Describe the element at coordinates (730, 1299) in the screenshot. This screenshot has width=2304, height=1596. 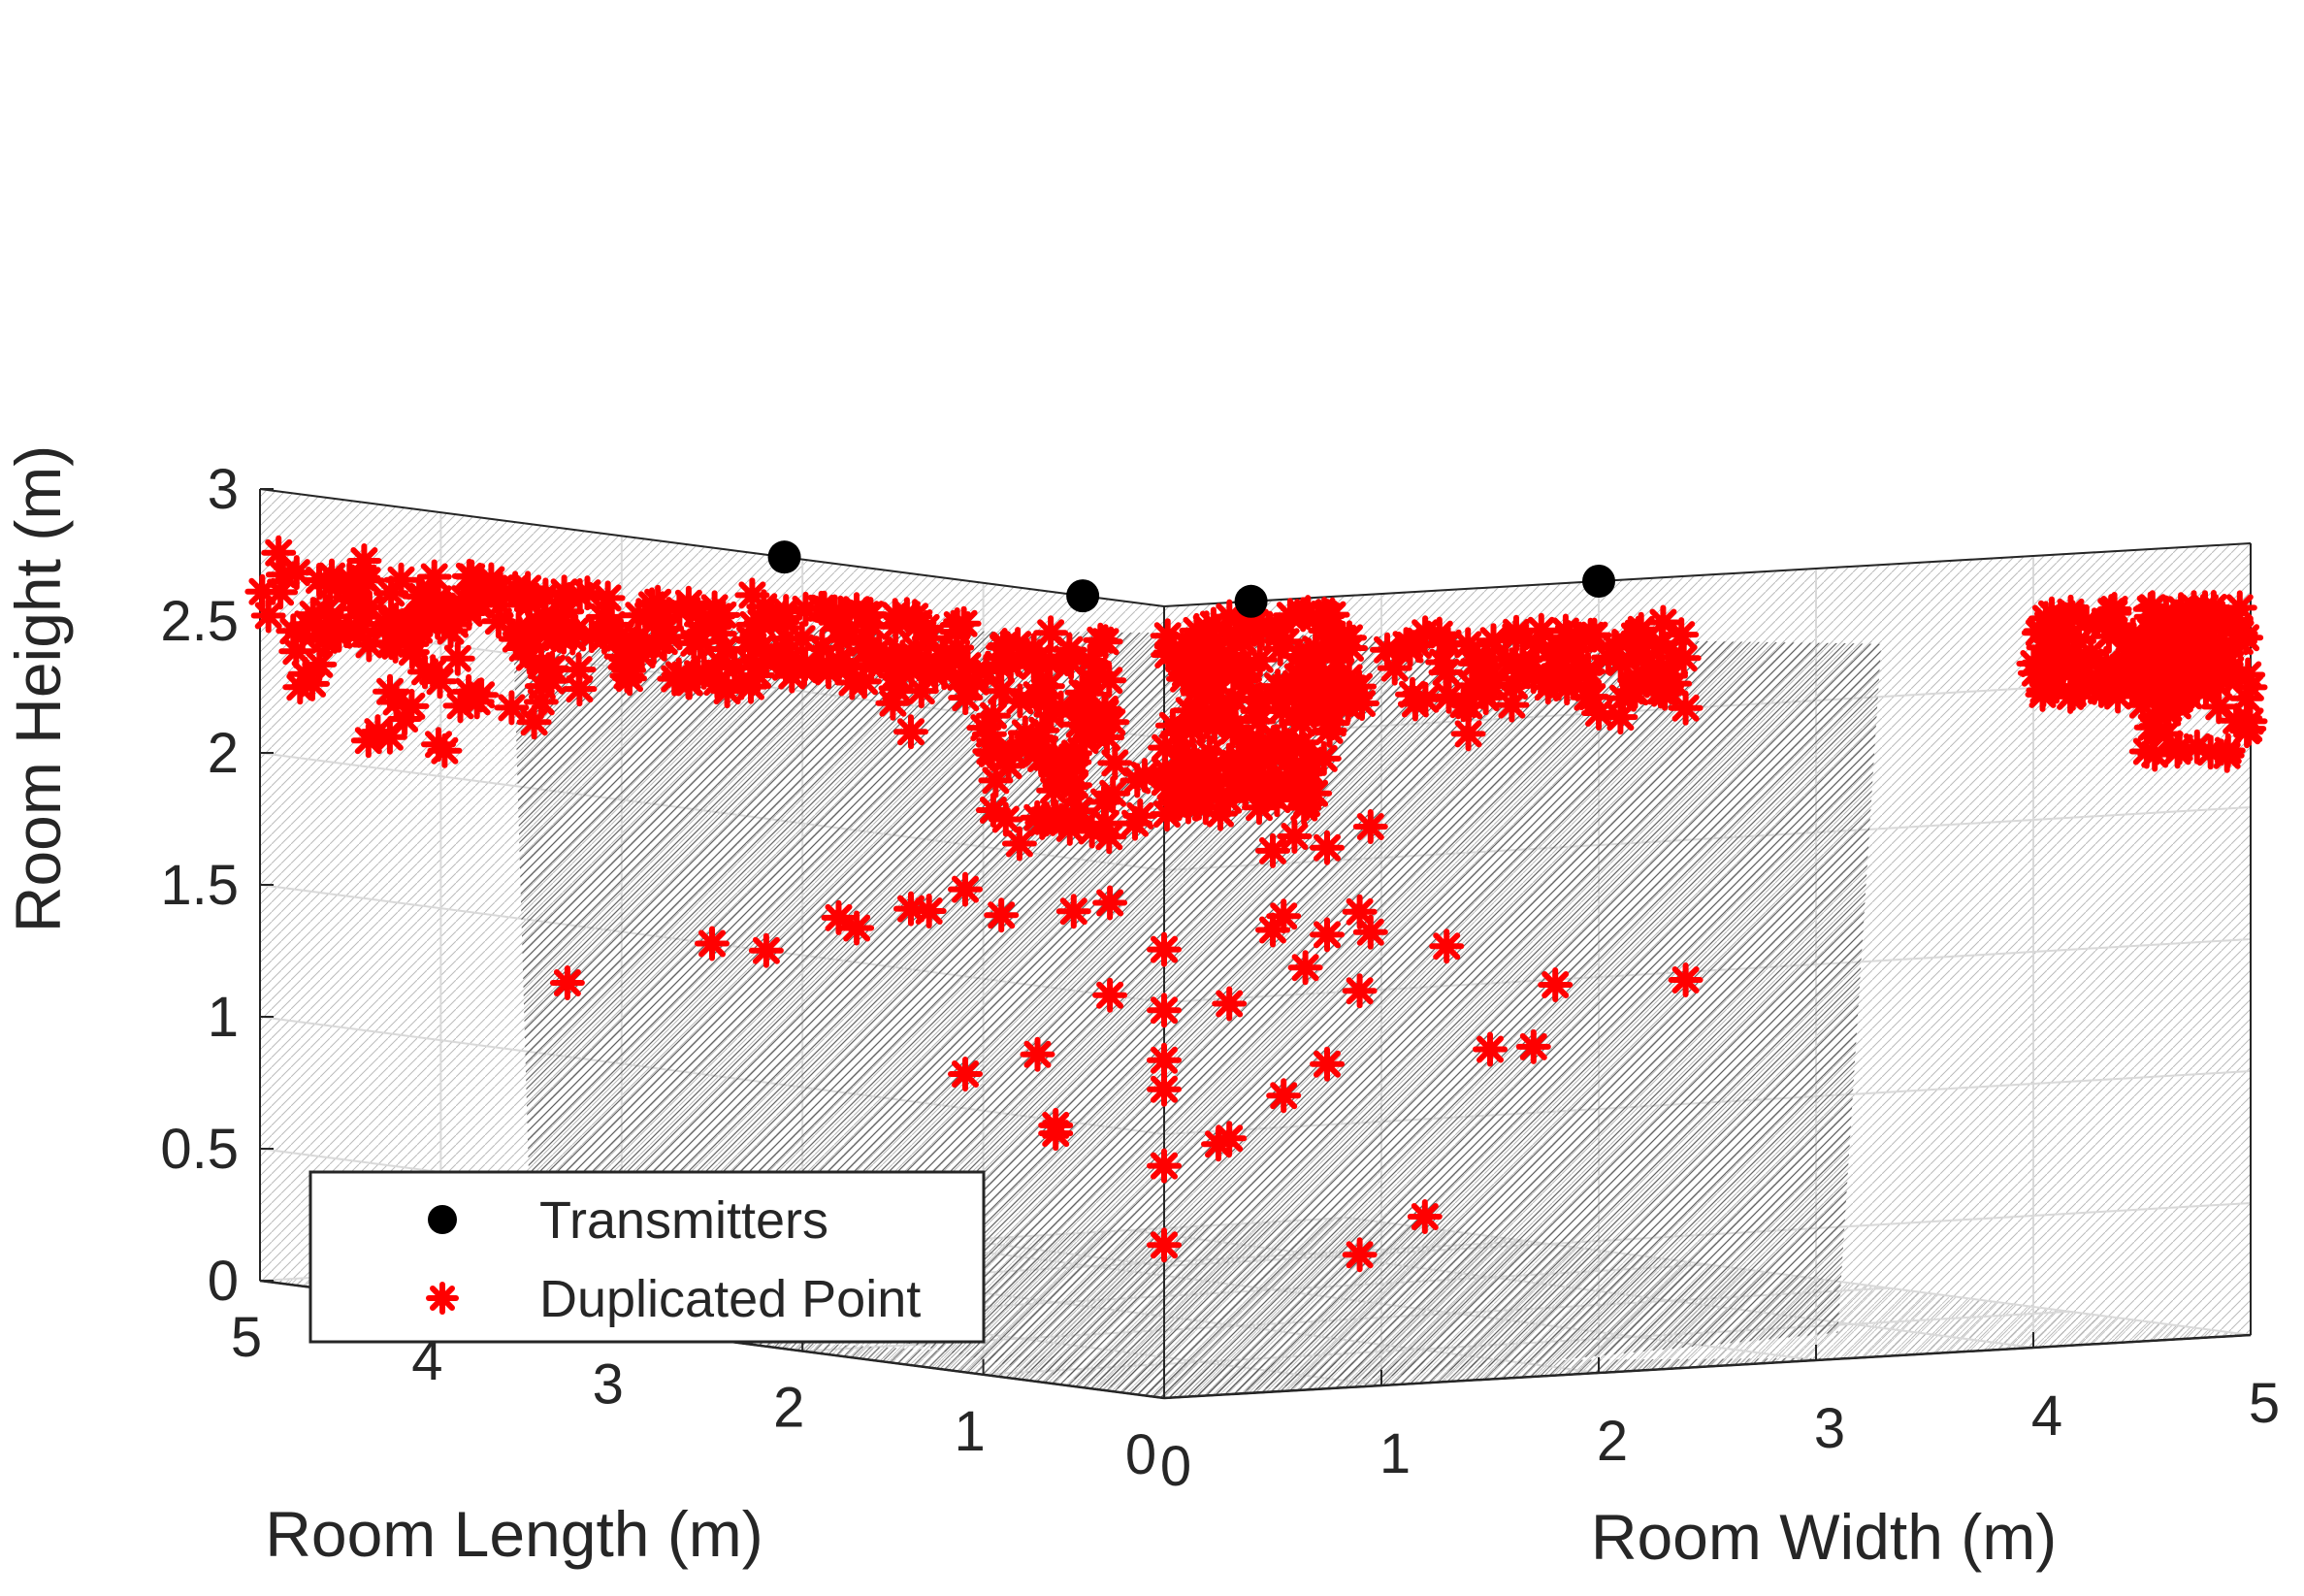
I see `legend-label-duplicated: Duplicated Point` at that location.